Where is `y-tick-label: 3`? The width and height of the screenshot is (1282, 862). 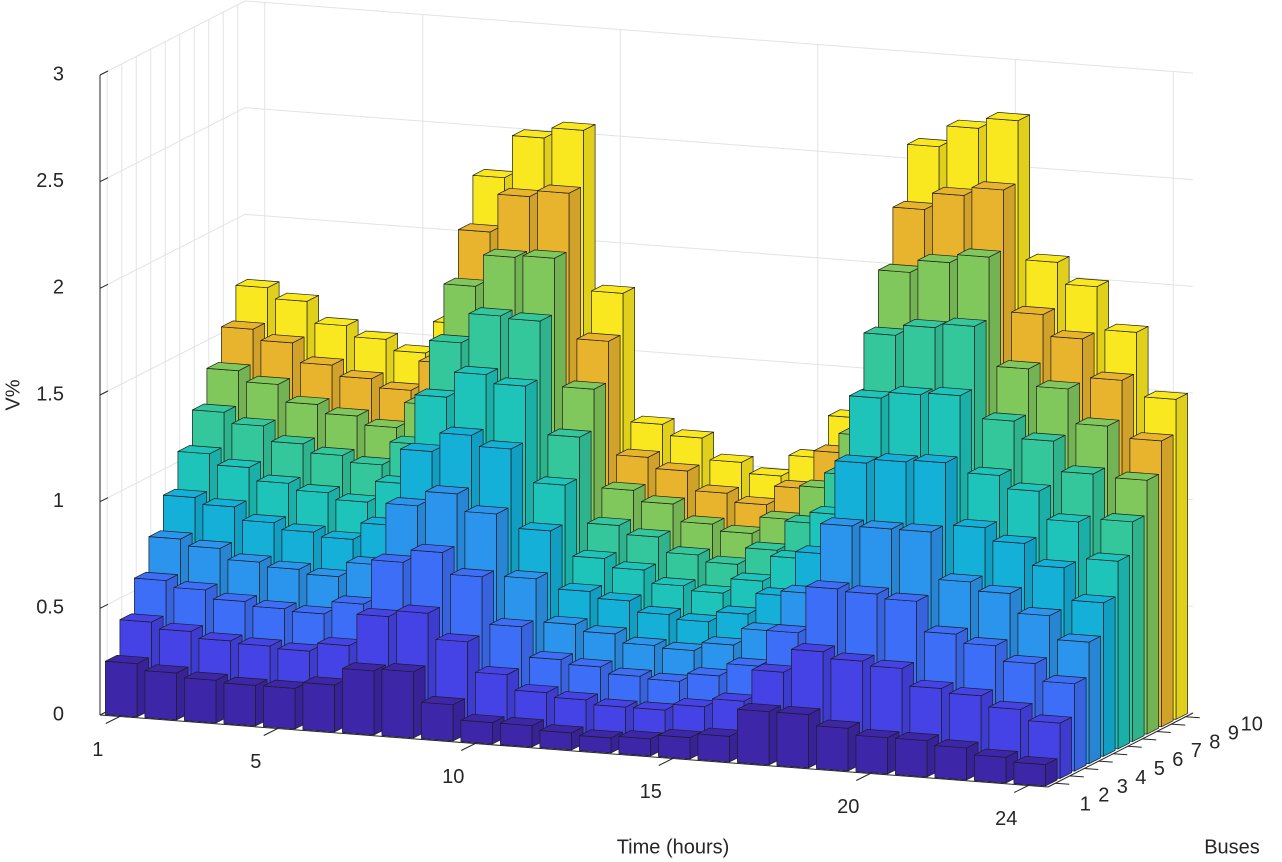 y-tick-label: 3 is located at coordinates (1122, 787).